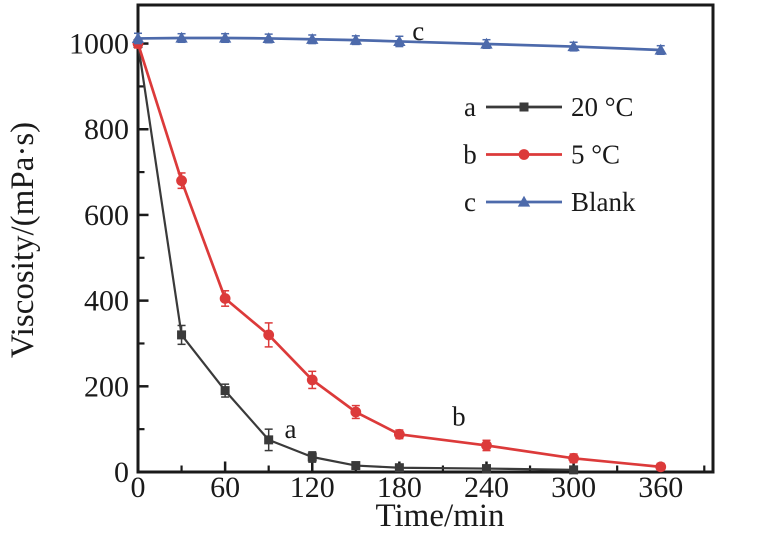 Image resolution: width=782 pixels, height=534 pixels. Describe the element at coordinates (470, 107) in the screenshot. I see `legend-letter: a` at that location.